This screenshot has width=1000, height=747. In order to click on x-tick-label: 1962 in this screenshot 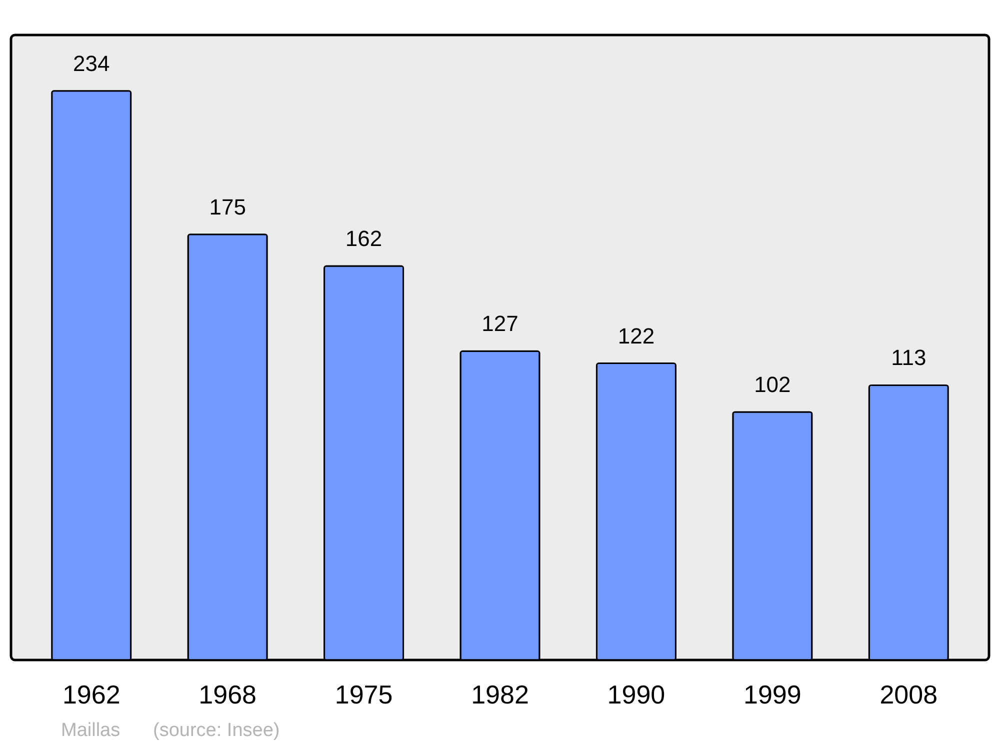, I will do `click(91, 695)`.